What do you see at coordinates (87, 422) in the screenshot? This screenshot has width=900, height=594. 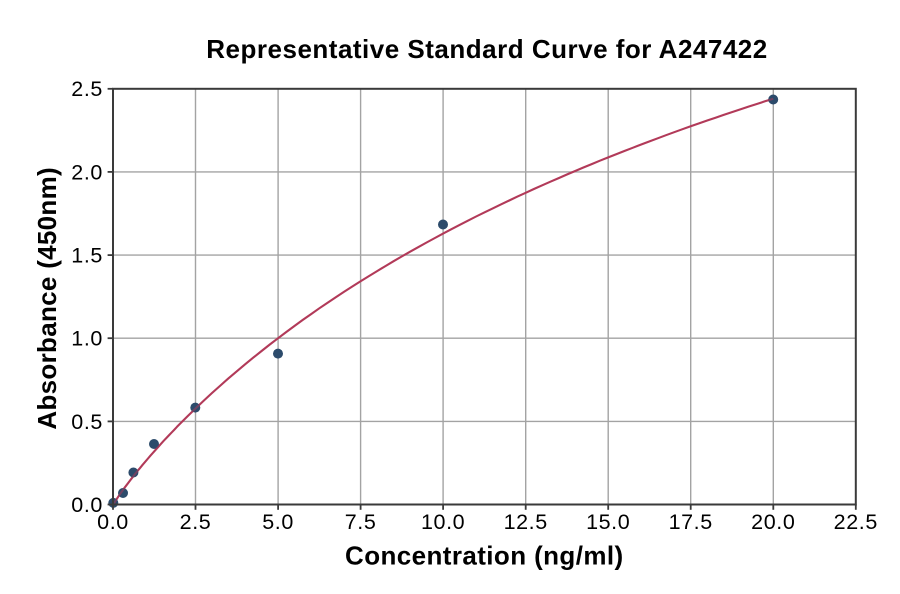 I see `svg-text: 0.5` at bounding box center [87, 422].